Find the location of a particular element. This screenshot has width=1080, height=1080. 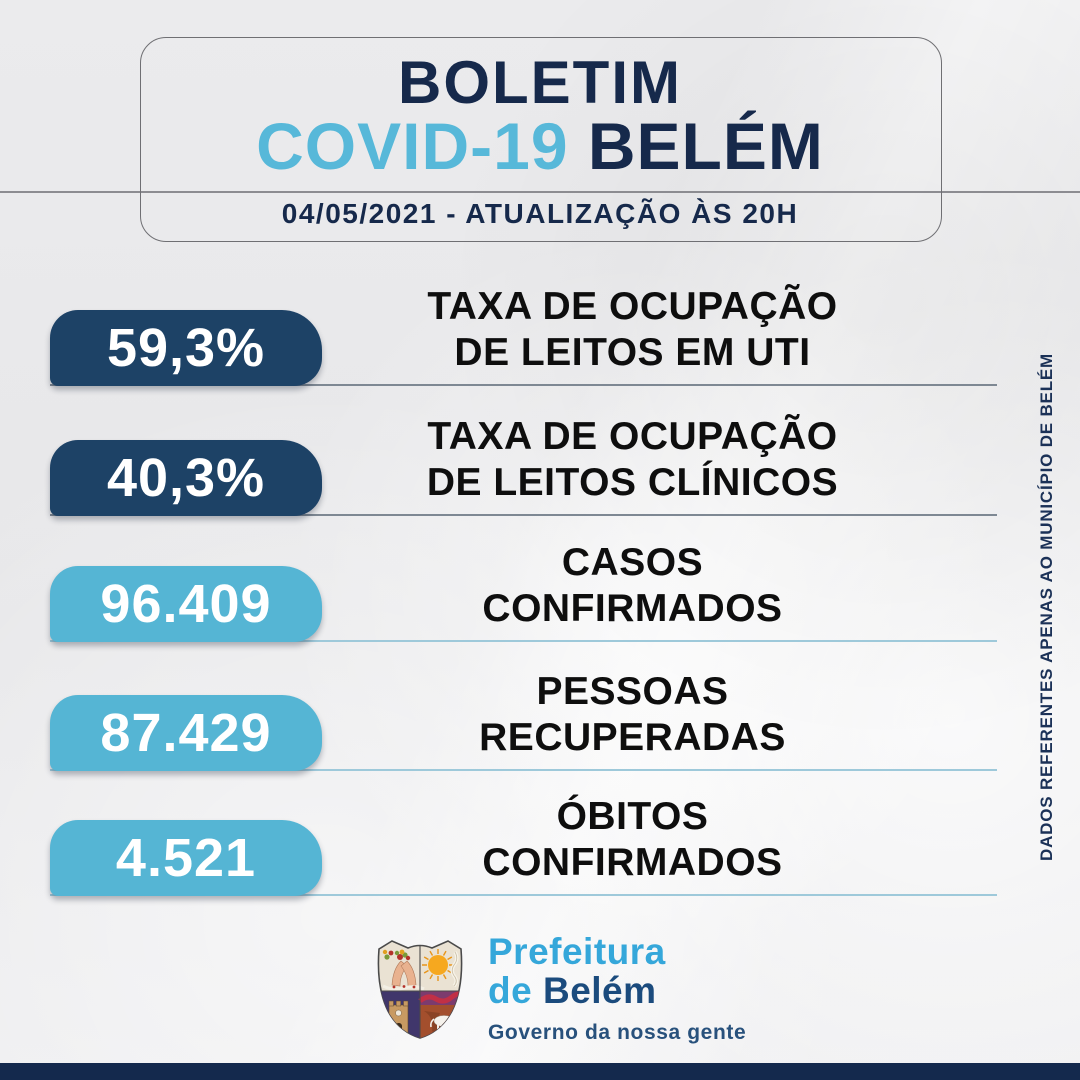

title-line2: COVID-19 BELÉM is located at coordinates (540, 146).